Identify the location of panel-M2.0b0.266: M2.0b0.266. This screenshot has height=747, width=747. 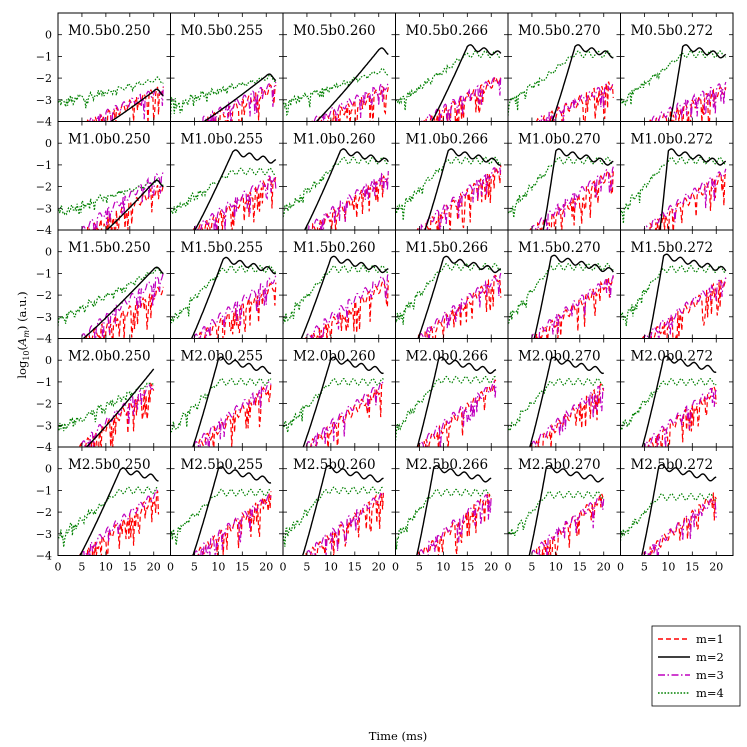
(452, 393).